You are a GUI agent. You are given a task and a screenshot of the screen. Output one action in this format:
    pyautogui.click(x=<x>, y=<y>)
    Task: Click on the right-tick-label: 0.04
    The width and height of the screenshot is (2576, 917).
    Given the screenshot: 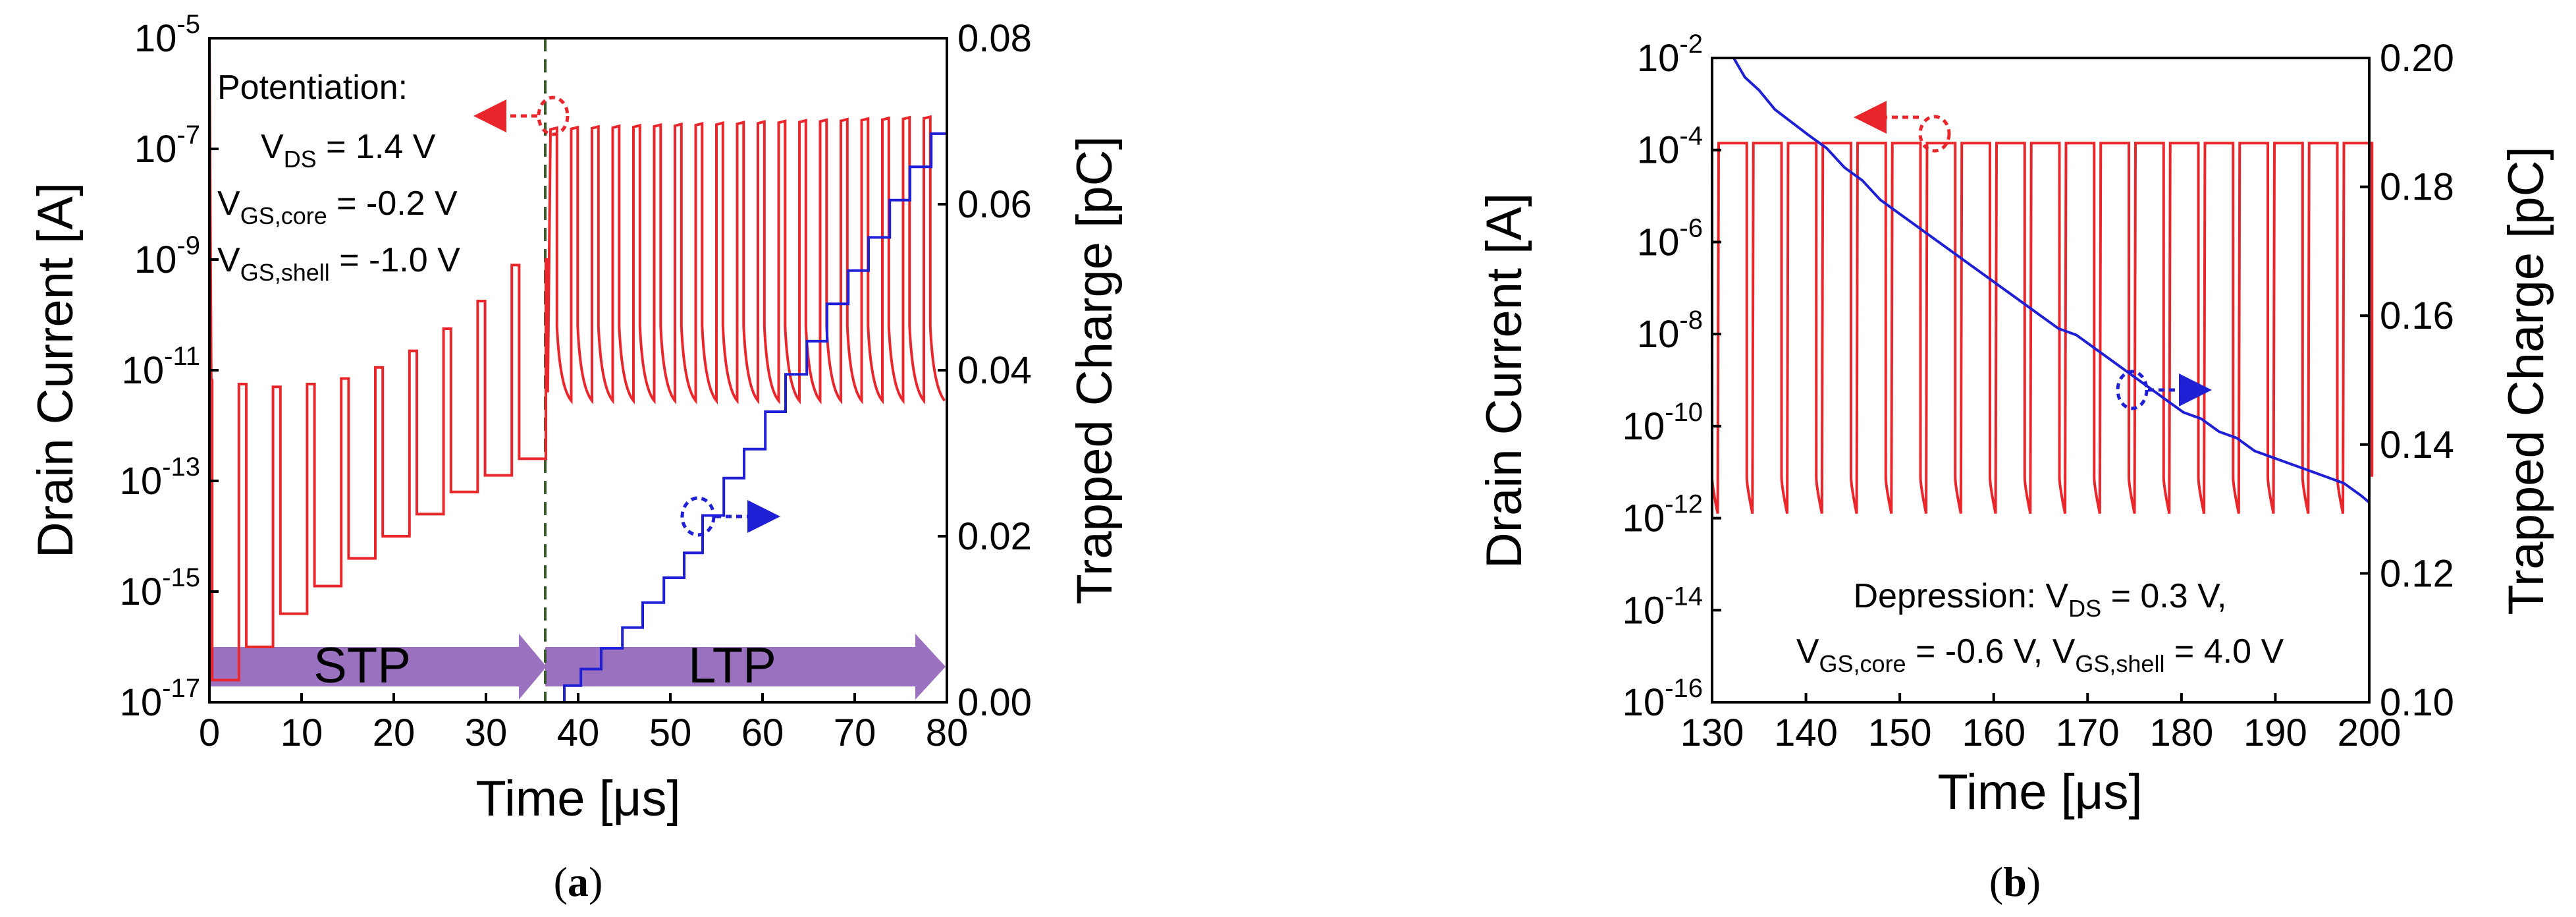 What is the action you would take?
    pyautogui.click(x=995, y=370)
    